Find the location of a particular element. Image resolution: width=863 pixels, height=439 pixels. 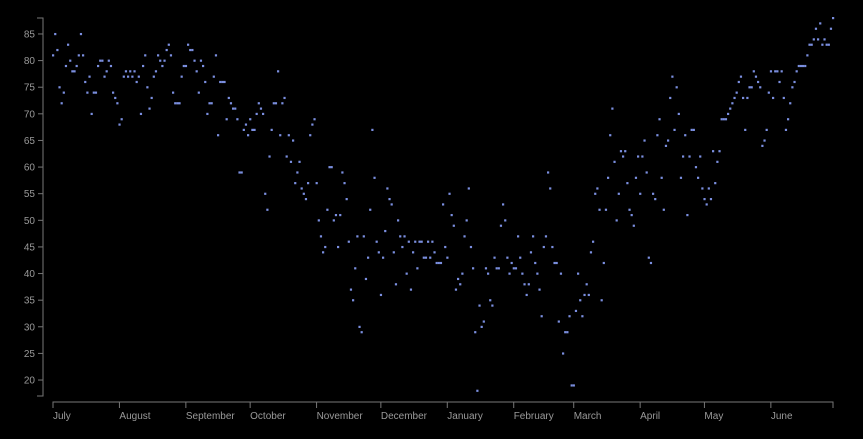

x-tick-label: September is located at coordinates (211, 416).